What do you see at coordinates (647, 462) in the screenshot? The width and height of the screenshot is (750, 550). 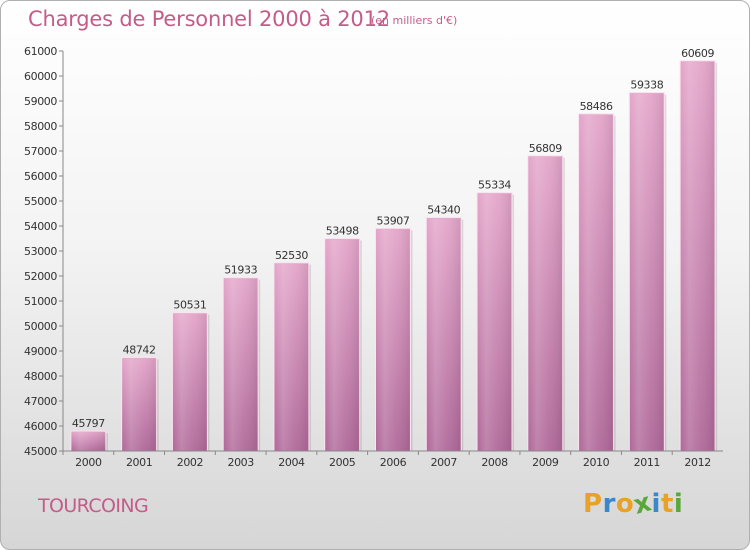 I see `x-tick-label: 2011` at bounding box center [647, 462].